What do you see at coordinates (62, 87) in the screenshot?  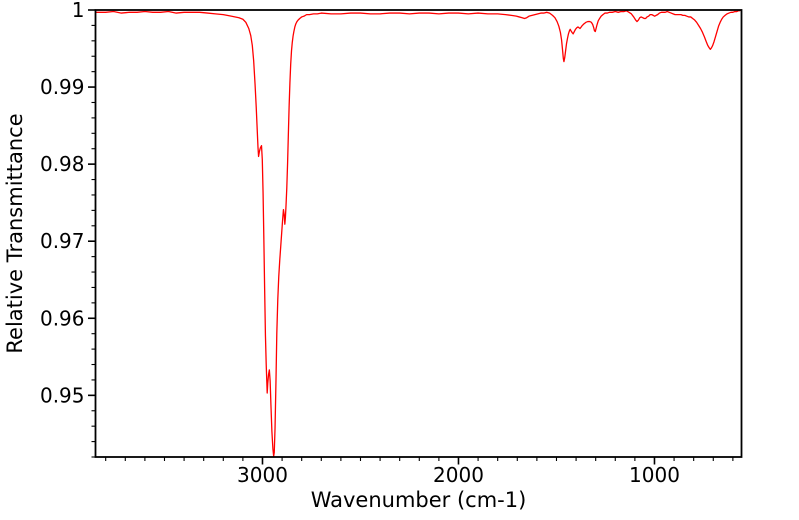 I see `y-tick-label: 0.99` at bounding box center [62, 87].